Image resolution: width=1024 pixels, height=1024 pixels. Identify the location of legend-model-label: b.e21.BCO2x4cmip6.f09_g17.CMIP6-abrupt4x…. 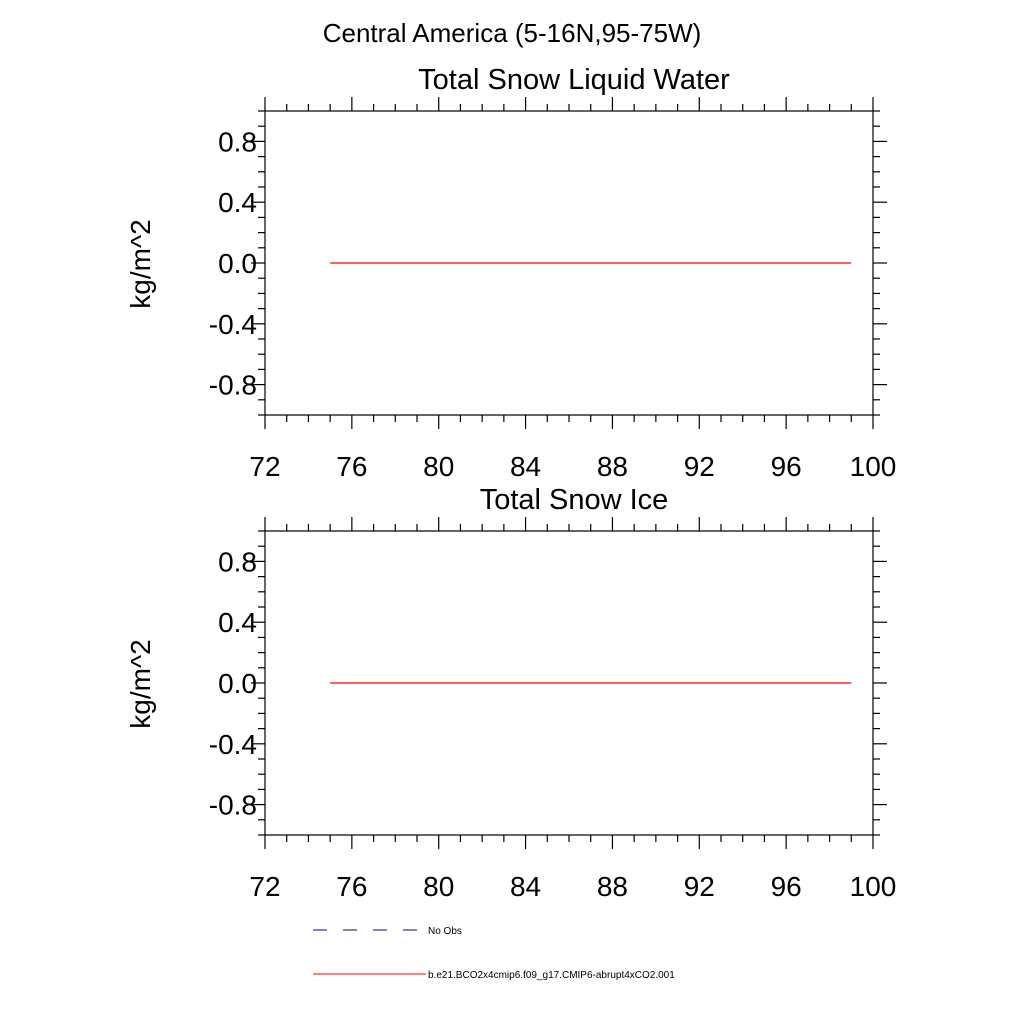
(551, 975).